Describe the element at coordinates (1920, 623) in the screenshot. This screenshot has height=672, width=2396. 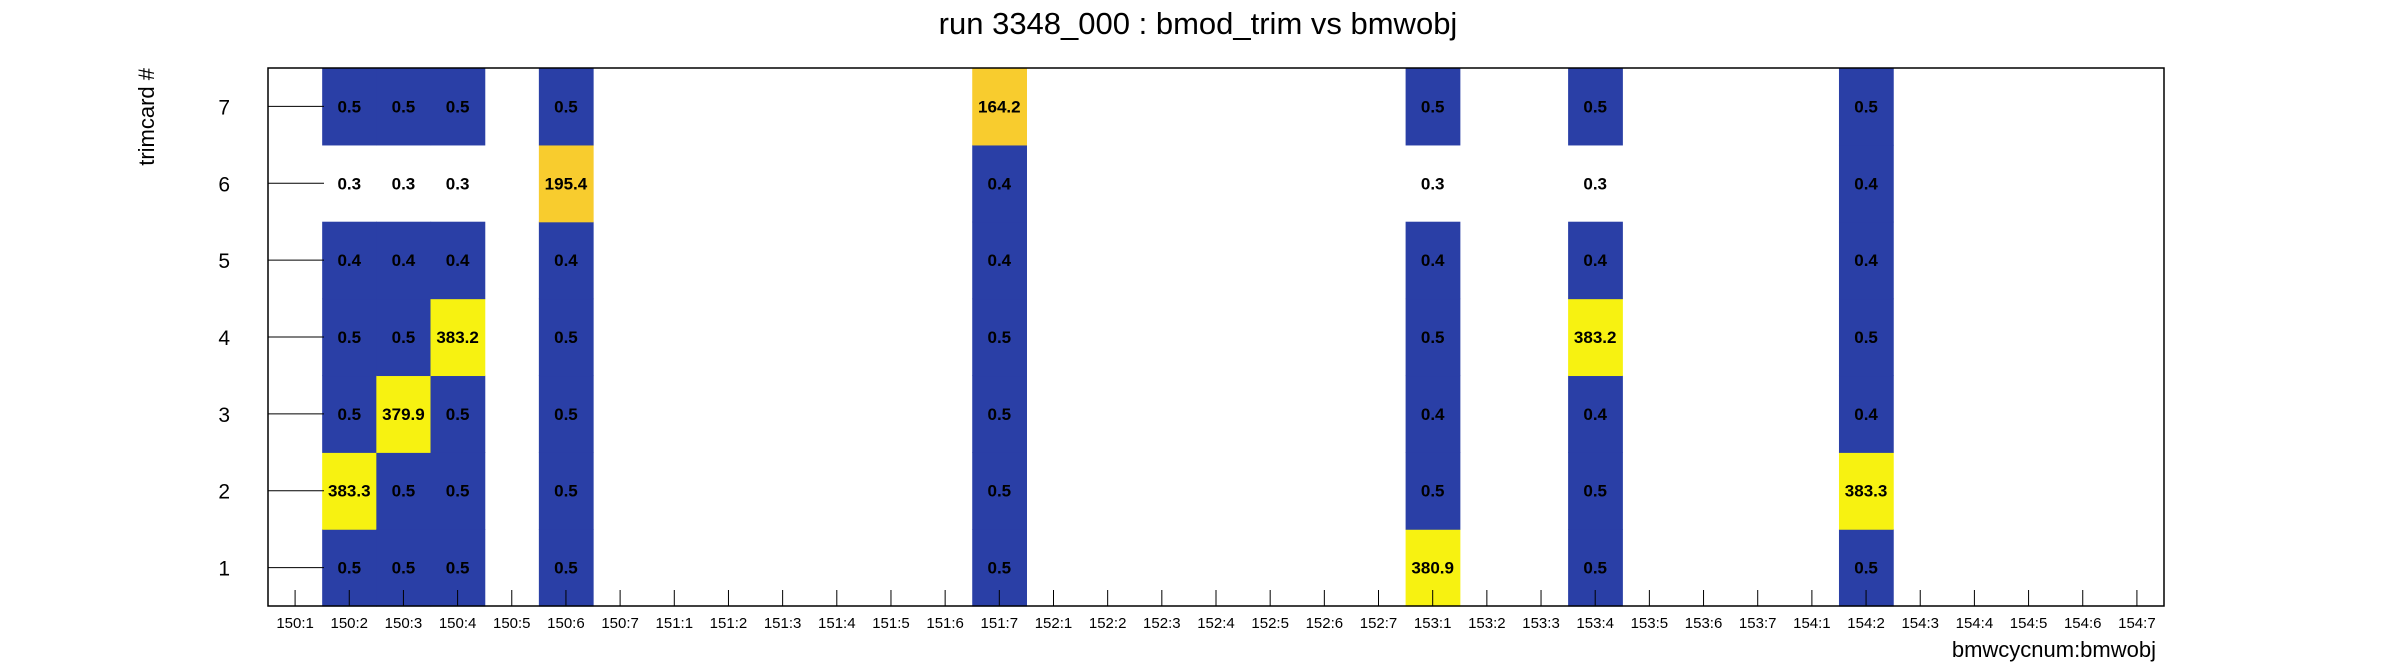
I see `x-tick-label: 154:3` at that location.